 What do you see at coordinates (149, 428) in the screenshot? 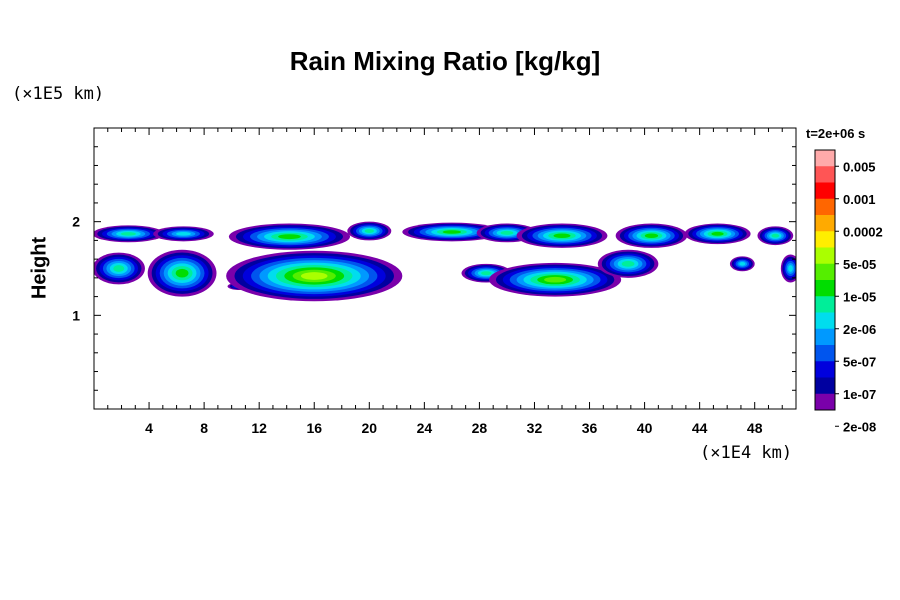
I see `x-tick-label: 4` at bounding box center [149, 428].